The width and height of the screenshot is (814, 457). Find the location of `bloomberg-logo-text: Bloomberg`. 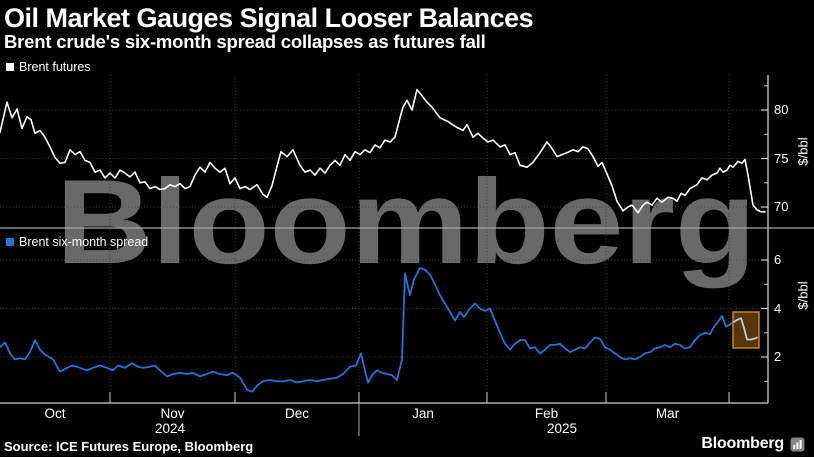

bloomberg-logo-text: Bloomberg is located at coordinates (742, 443).